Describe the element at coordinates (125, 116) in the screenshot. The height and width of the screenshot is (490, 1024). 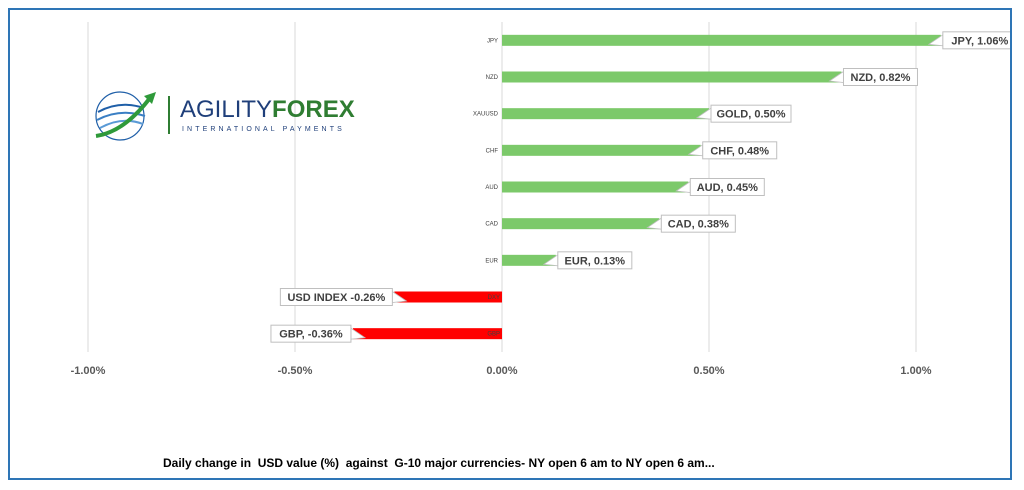
I see `globe-arrow-icon` at that location.